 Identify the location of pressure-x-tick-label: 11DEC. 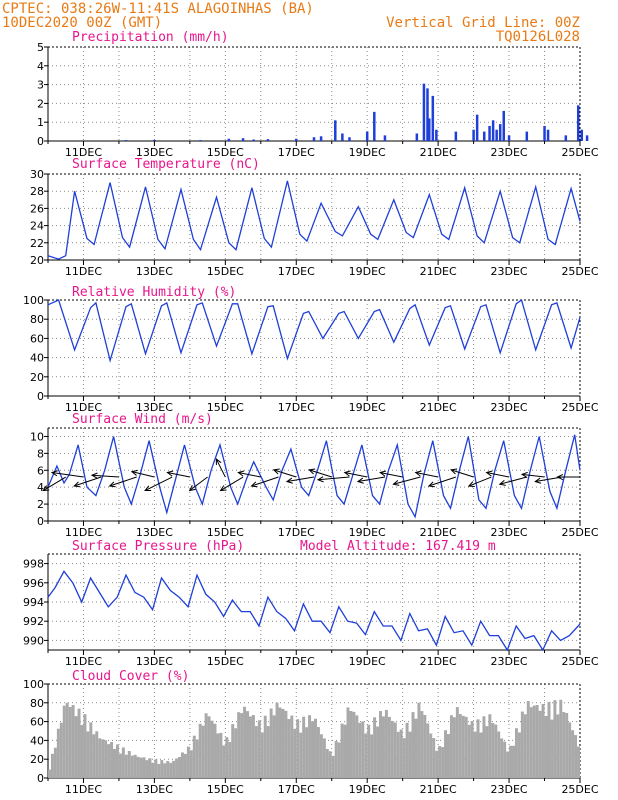
(83, 661).